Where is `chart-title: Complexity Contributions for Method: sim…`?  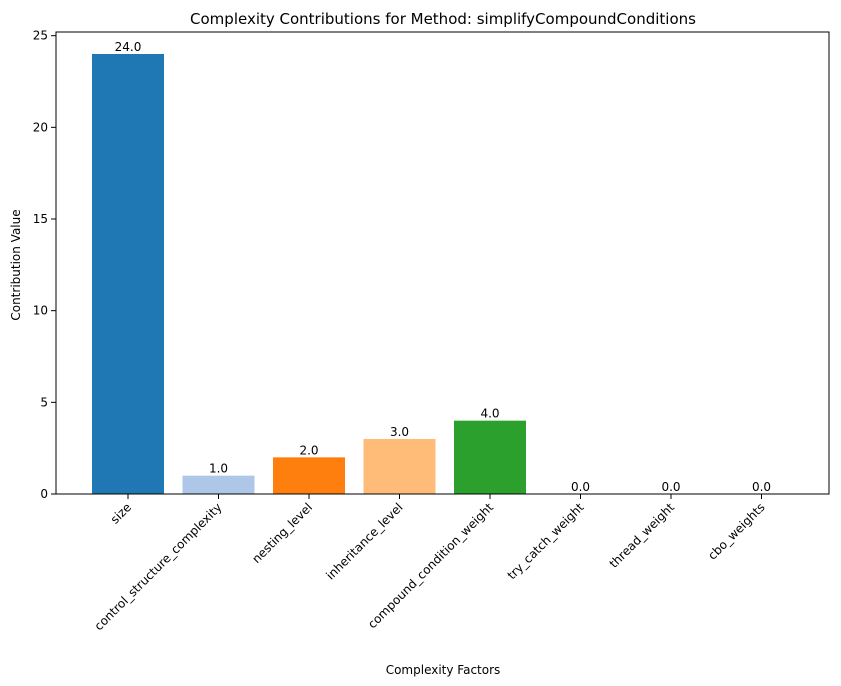 chart-title: Complexity Contributions for Method: sim… is located at coordinates (443, 19).